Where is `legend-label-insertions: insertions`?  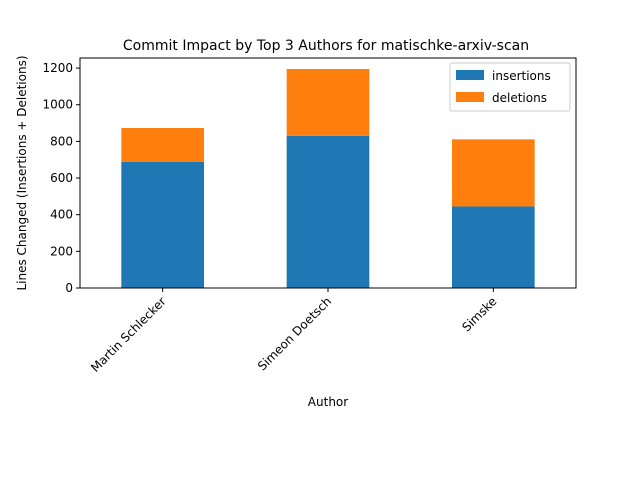
legend-label-insertions: insertions is located at coordinates (521, 76).